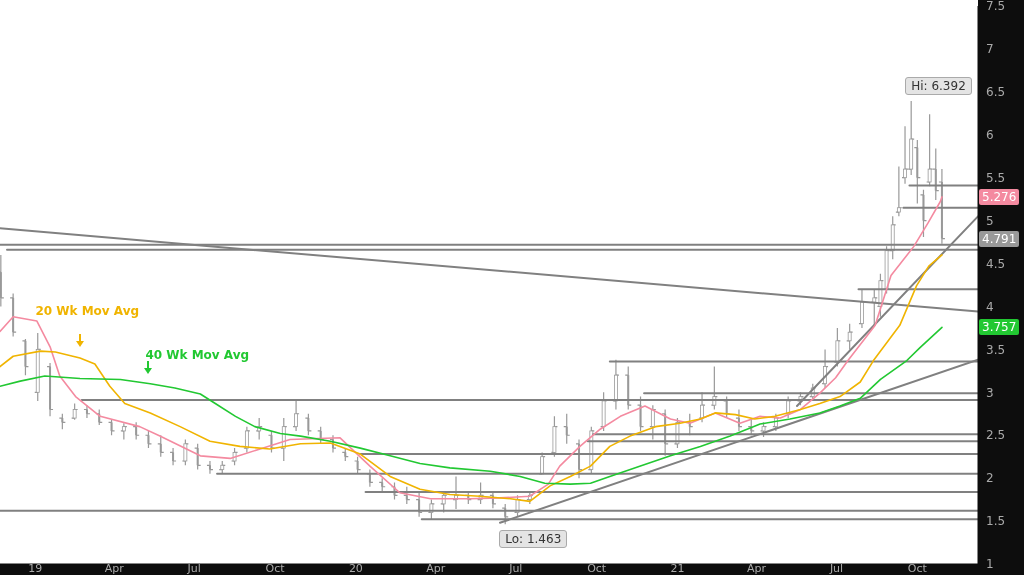  What do you see at coordinates (938, 86) in the screenshot?
I see `annotation: Hi: 6.392` at bounding box center [938, 86].